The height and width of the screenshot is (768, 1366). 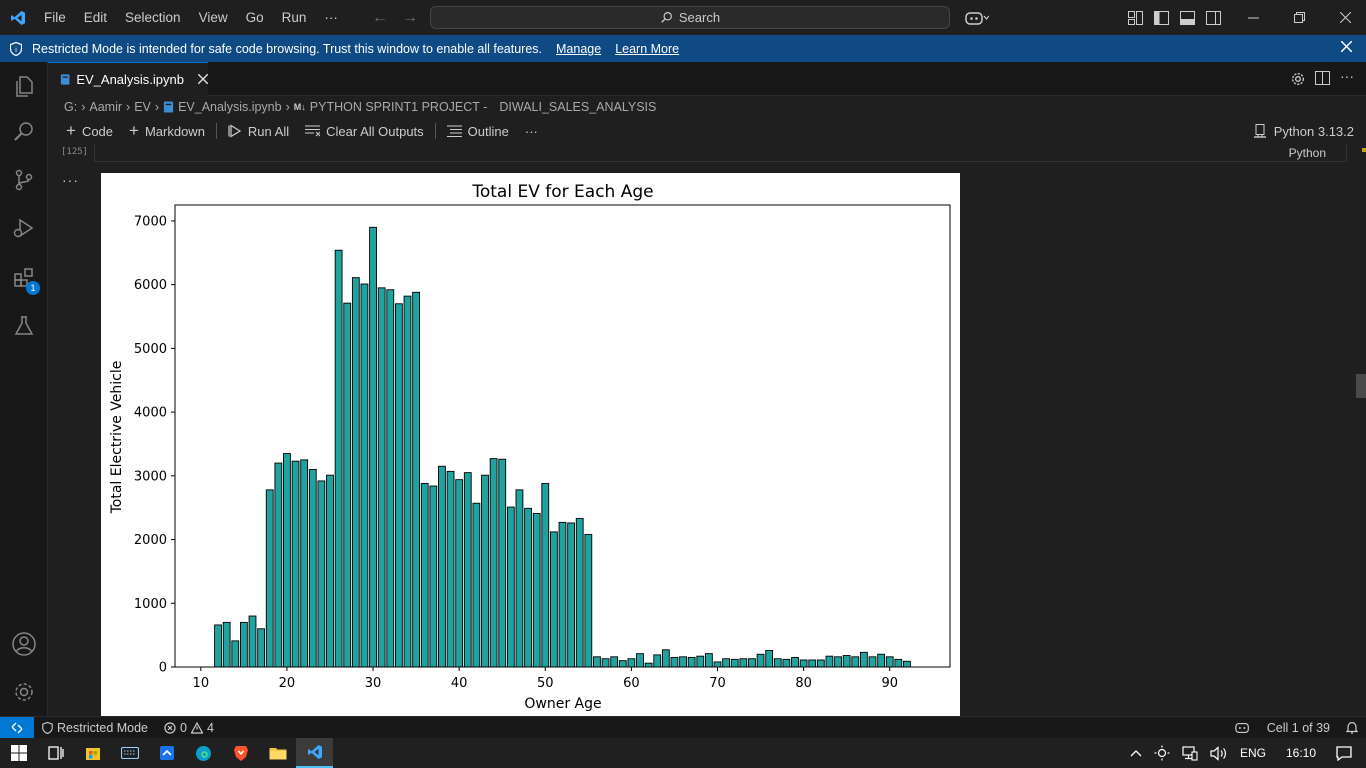 What do you see at coordinates (17, 17) in the screenshot?
I see `vscode-logo-icon` at bounding box center [17, 17].